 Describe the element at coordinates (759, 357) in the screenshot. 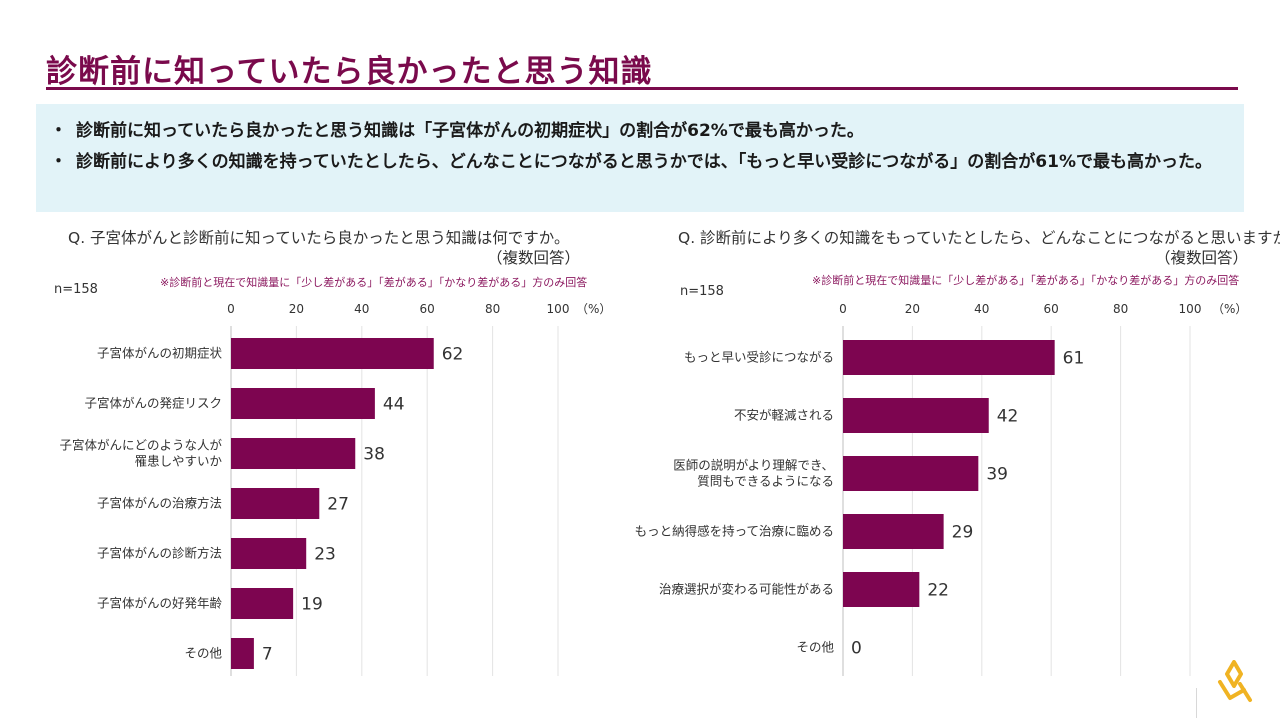

I see `category-label: もっと早い受診につながる` at that location.